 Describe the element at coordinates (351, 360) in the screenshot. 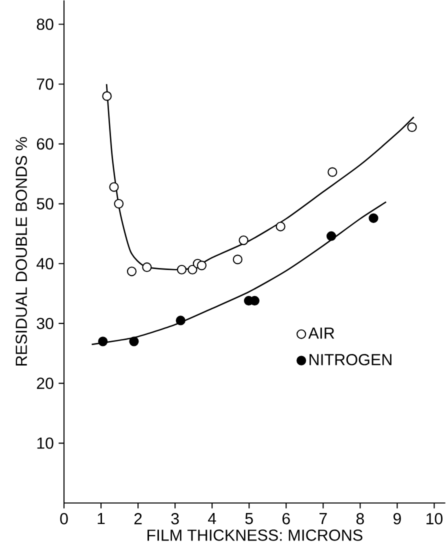

I see `legend-label: NITROGEN` at that location.